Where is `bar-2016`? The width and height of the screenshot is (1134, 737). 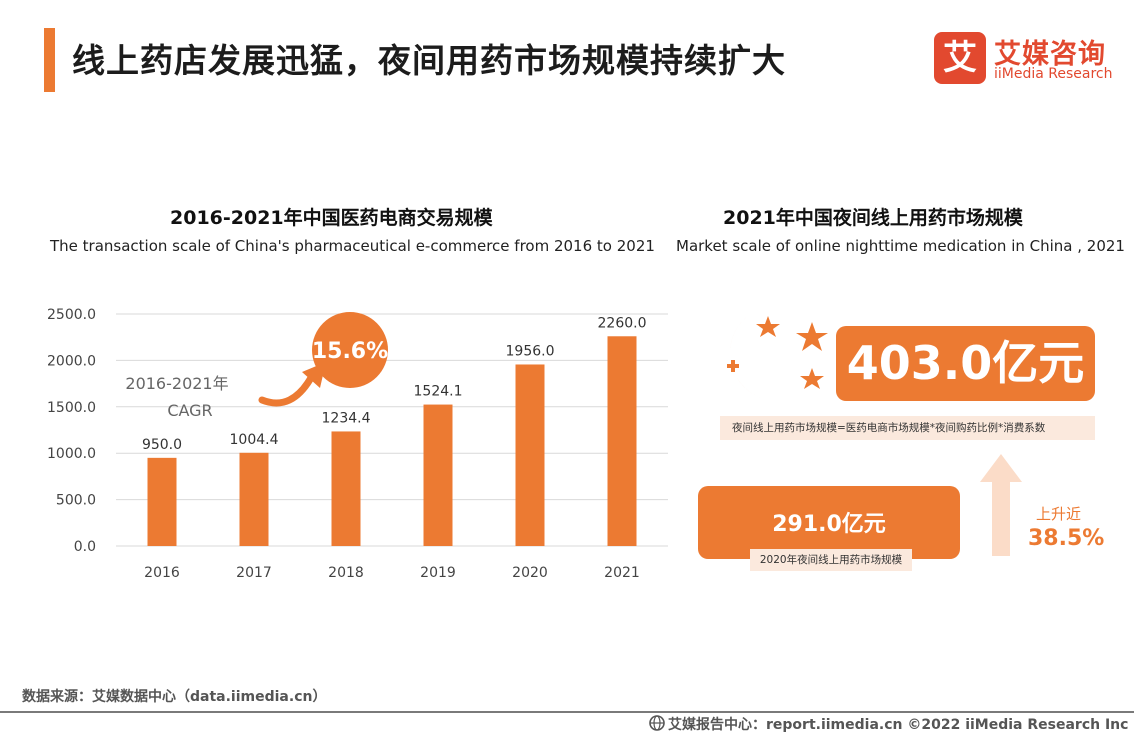 bar-2016 is located at coordinates (162, 501).